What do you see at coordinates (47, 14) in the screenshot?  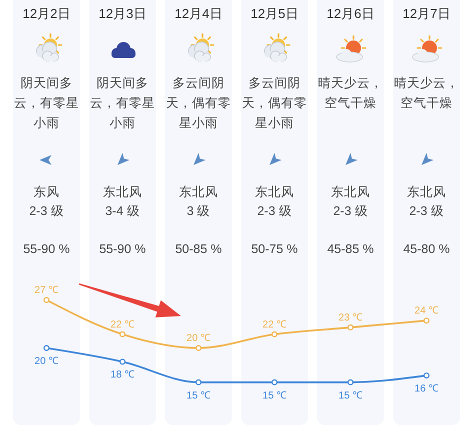 I see `x-tick-label: 12月2日` at bounding box center [47, 14].